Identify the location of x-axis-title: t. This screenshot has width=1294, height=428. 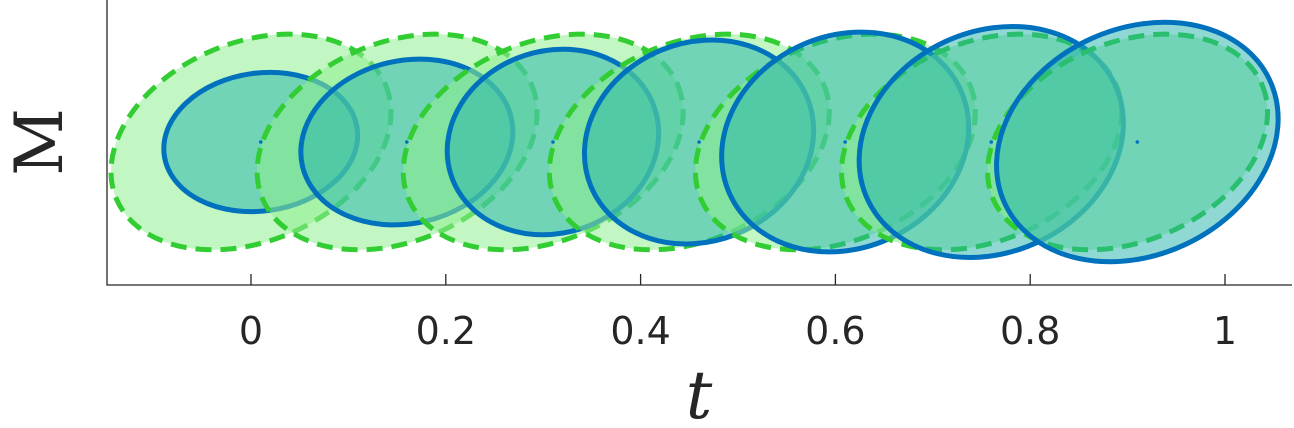
(699, 392).